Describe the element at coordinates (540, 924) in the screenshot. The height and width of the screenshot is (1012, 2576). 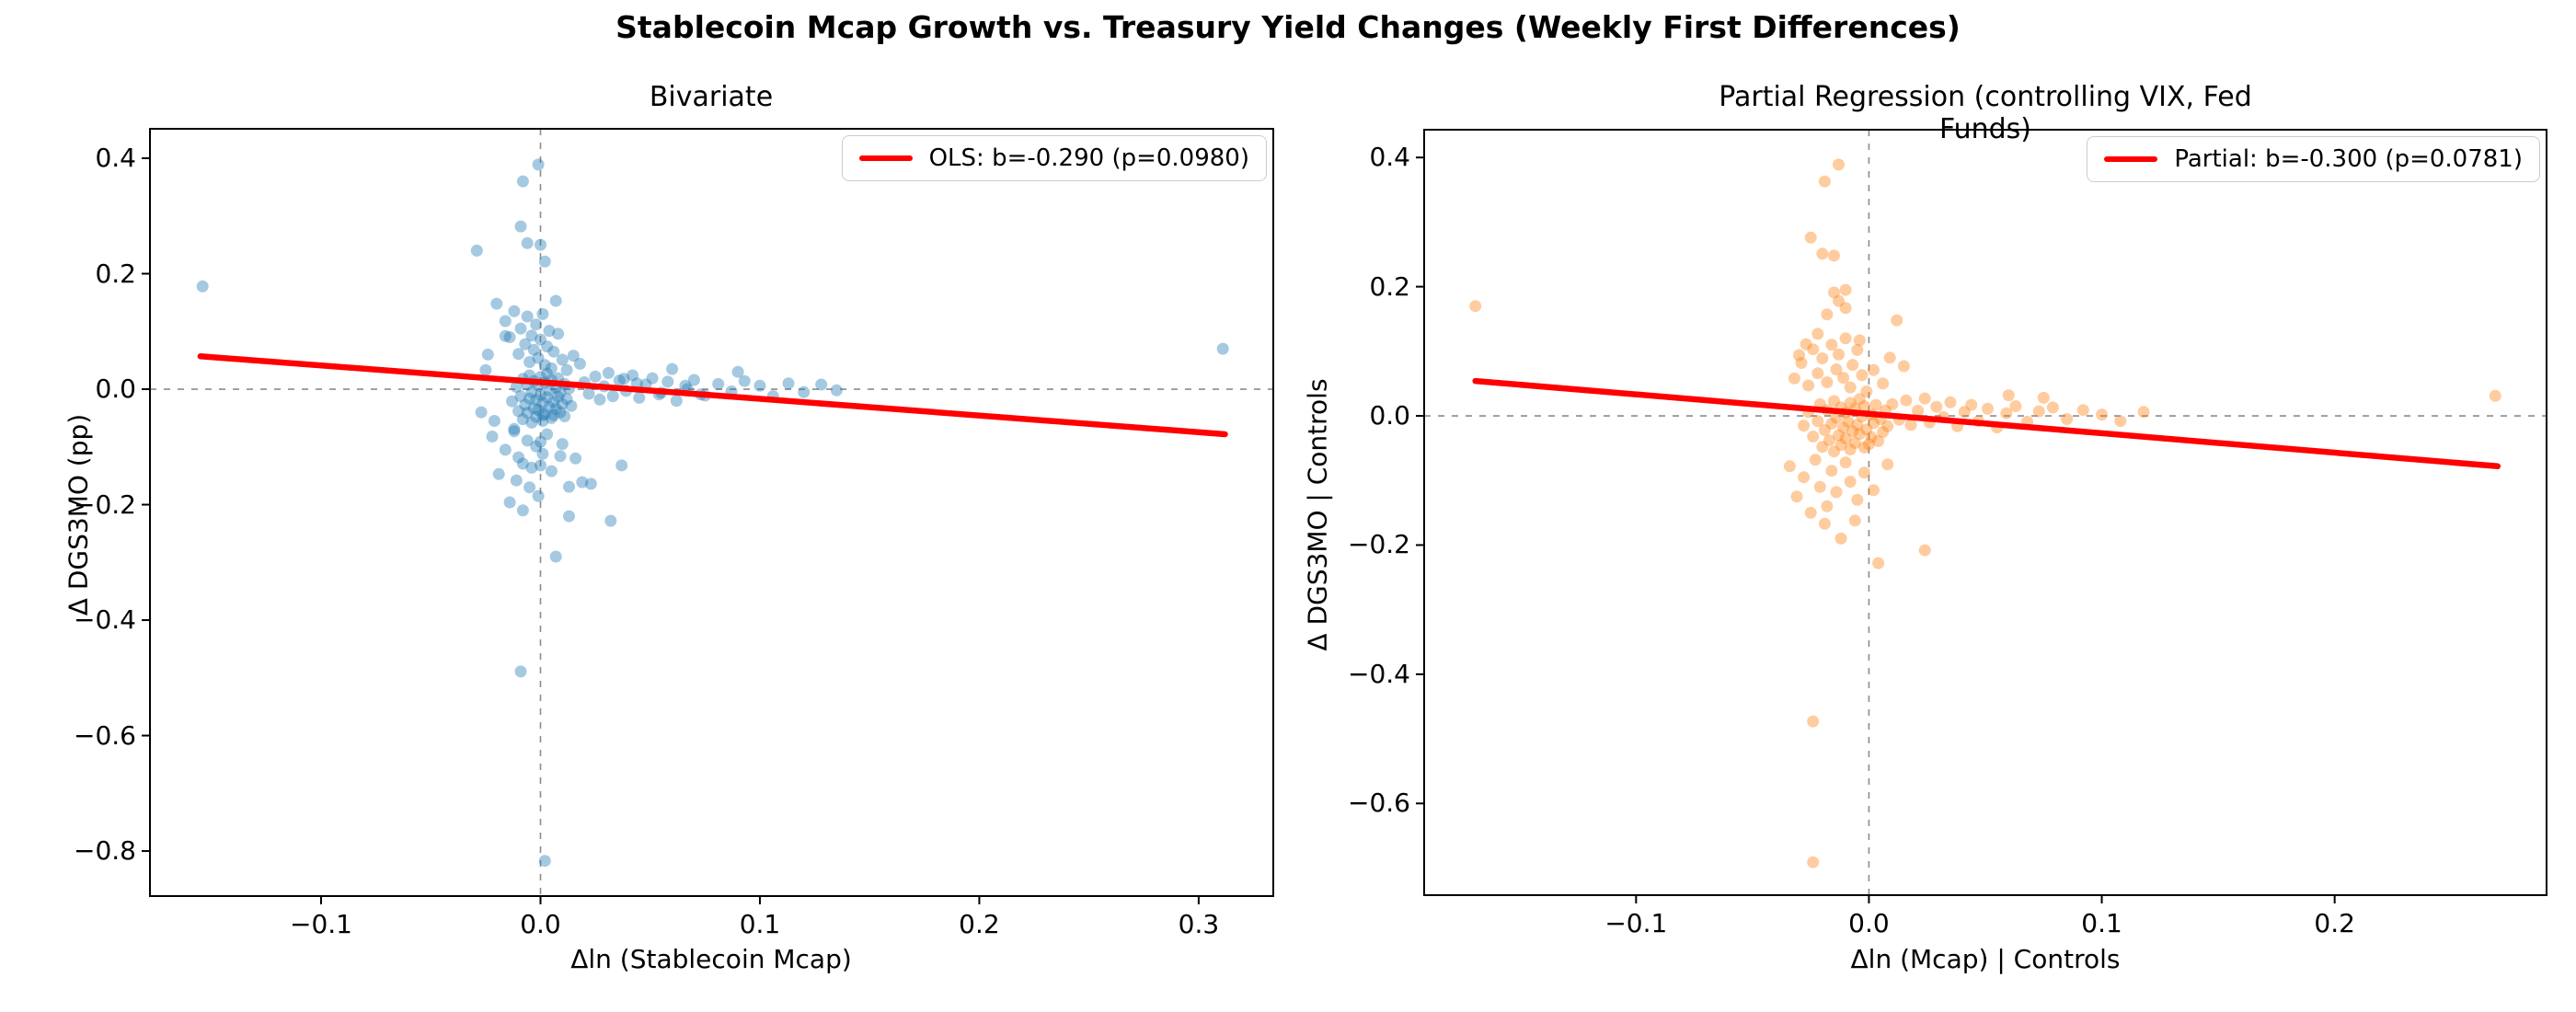
I see `x-tick-label: 0.0` at that location.